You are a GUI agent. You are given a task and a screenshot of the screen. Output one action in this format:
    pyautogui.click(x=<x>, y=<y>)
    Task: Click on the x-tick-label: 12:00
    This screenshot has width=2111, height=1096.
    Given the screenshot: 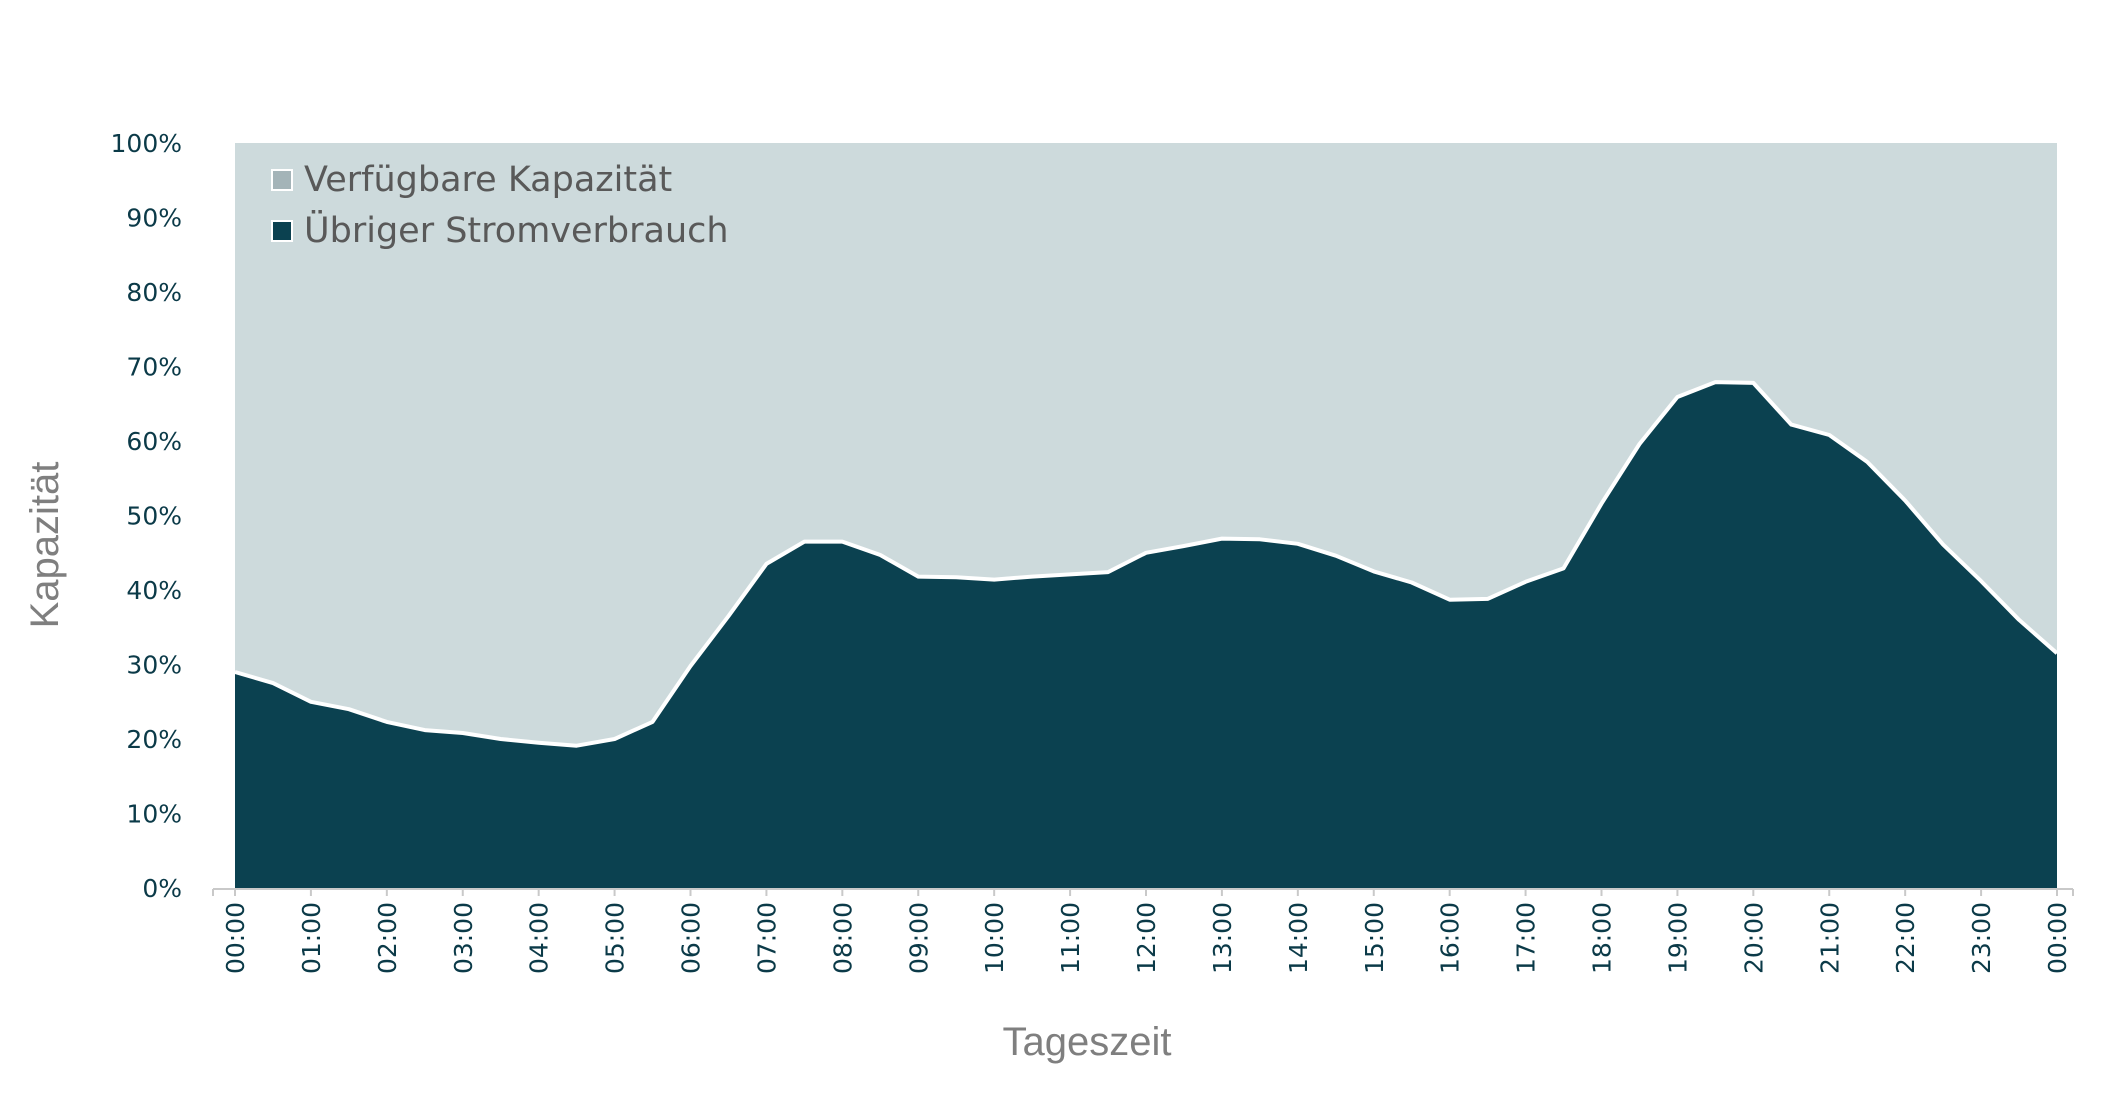 What is the action you would take?
    pyautogui.click(x=1146, y=938)
    